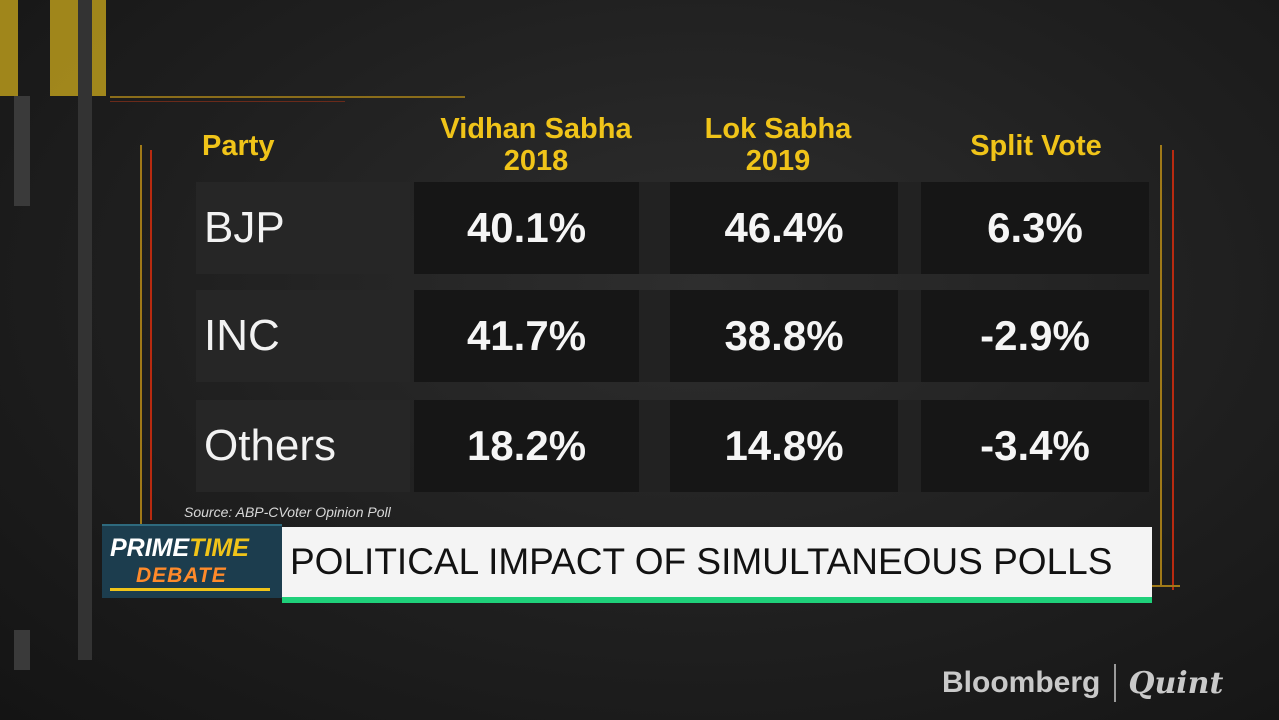 This screenshot has width=1279, height=720. What do you see at coordinates (1173, 370) in the screenshot?
I see `decor-right-line-red` at bounding box center [1173, 370].